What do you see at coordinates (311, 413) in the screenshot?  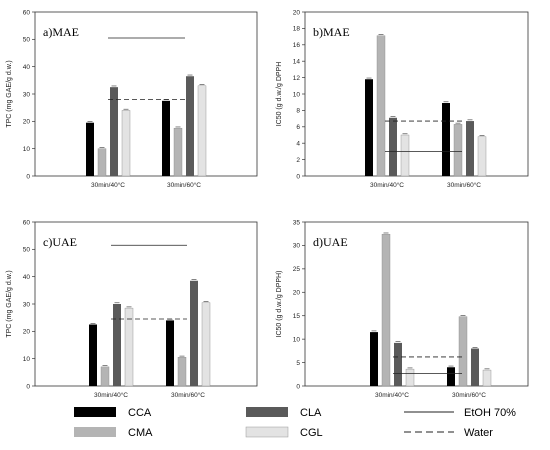 I see `legend-label: CLA` at bounding box center [311, 413].